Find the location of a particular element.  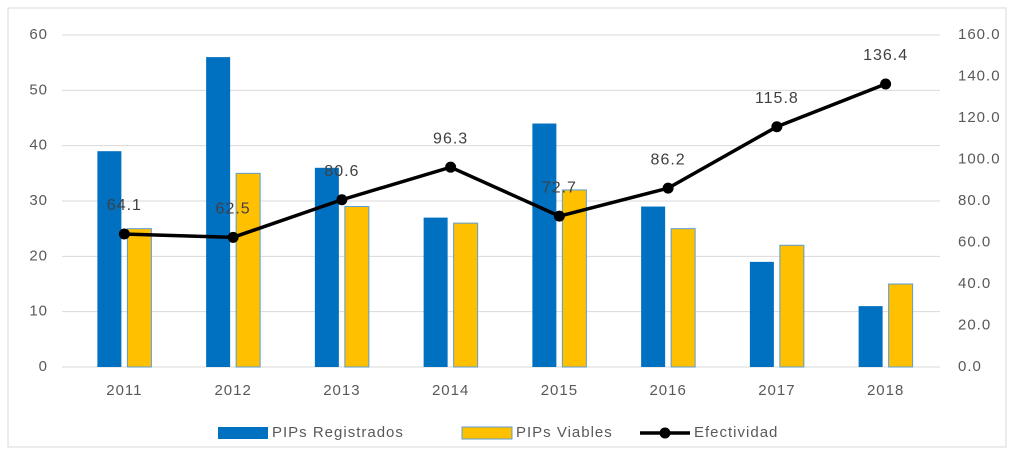

legend-label: PIPs Viables is located at coordinates (564, 432).